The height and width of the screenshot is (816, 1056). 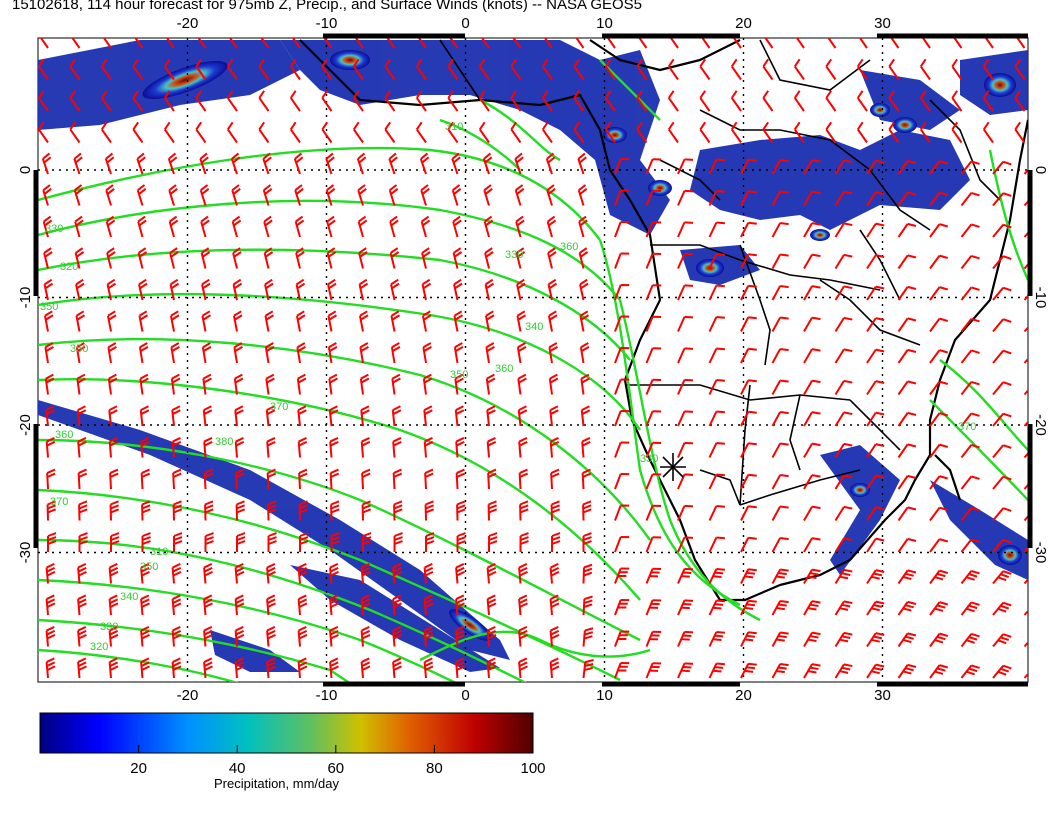 I want to click on contour-label: 380, so click(x=224, y=442).